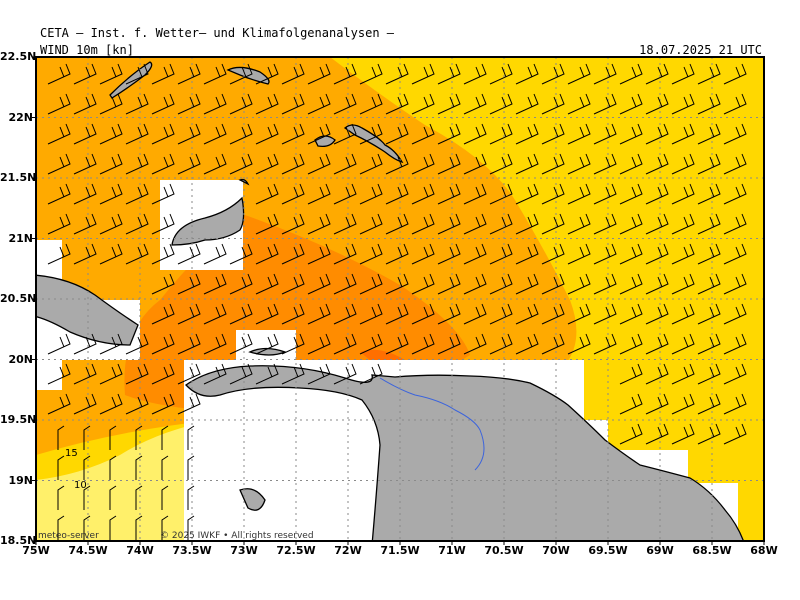 The height and width of the screenshot is (600, 800). What do you see at coordinates (504, 550) in the screenshot?
I see `lon-label: 70.5W` at bounding box center [504, 550].